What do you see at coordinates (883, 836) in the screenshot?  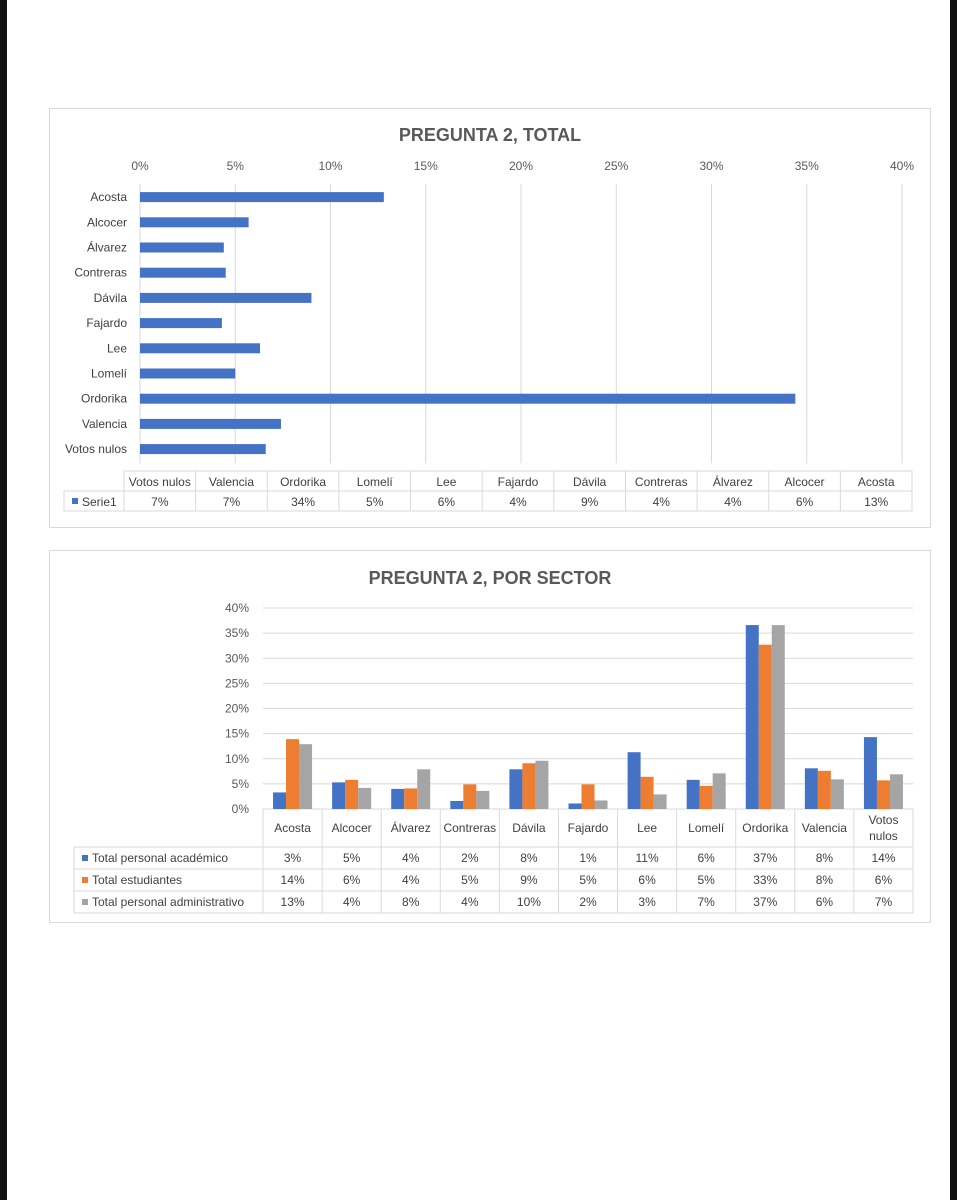 I see `x-tick-label: nulos` at bounding box center [883, 836].